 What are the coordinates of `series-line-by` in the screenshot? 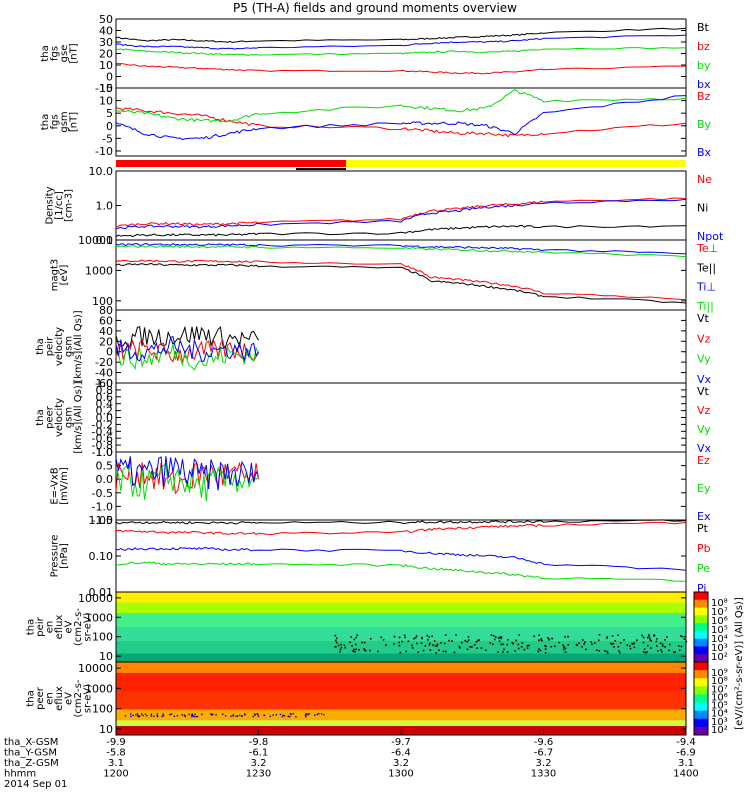 It's located at (401, 51).